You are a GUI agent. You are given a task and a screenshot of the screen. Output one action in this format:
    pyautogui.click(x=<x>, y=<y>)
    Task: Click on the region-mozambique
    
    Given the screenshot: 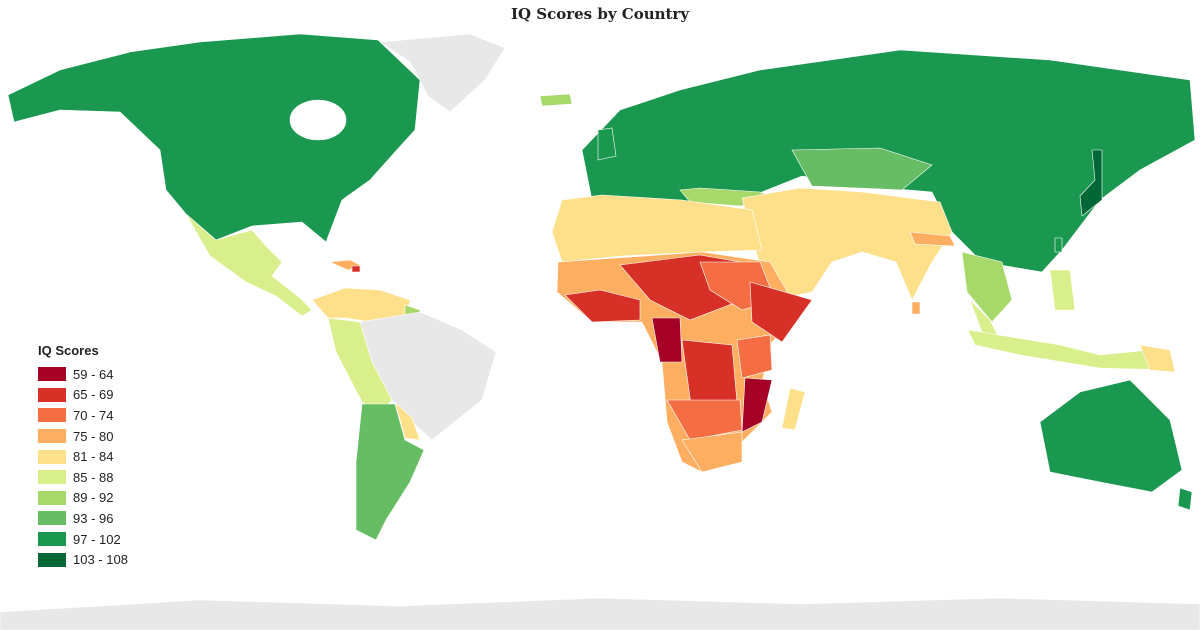 What is the action you would take?
    pyautogui.click(x=757, y=405)
    